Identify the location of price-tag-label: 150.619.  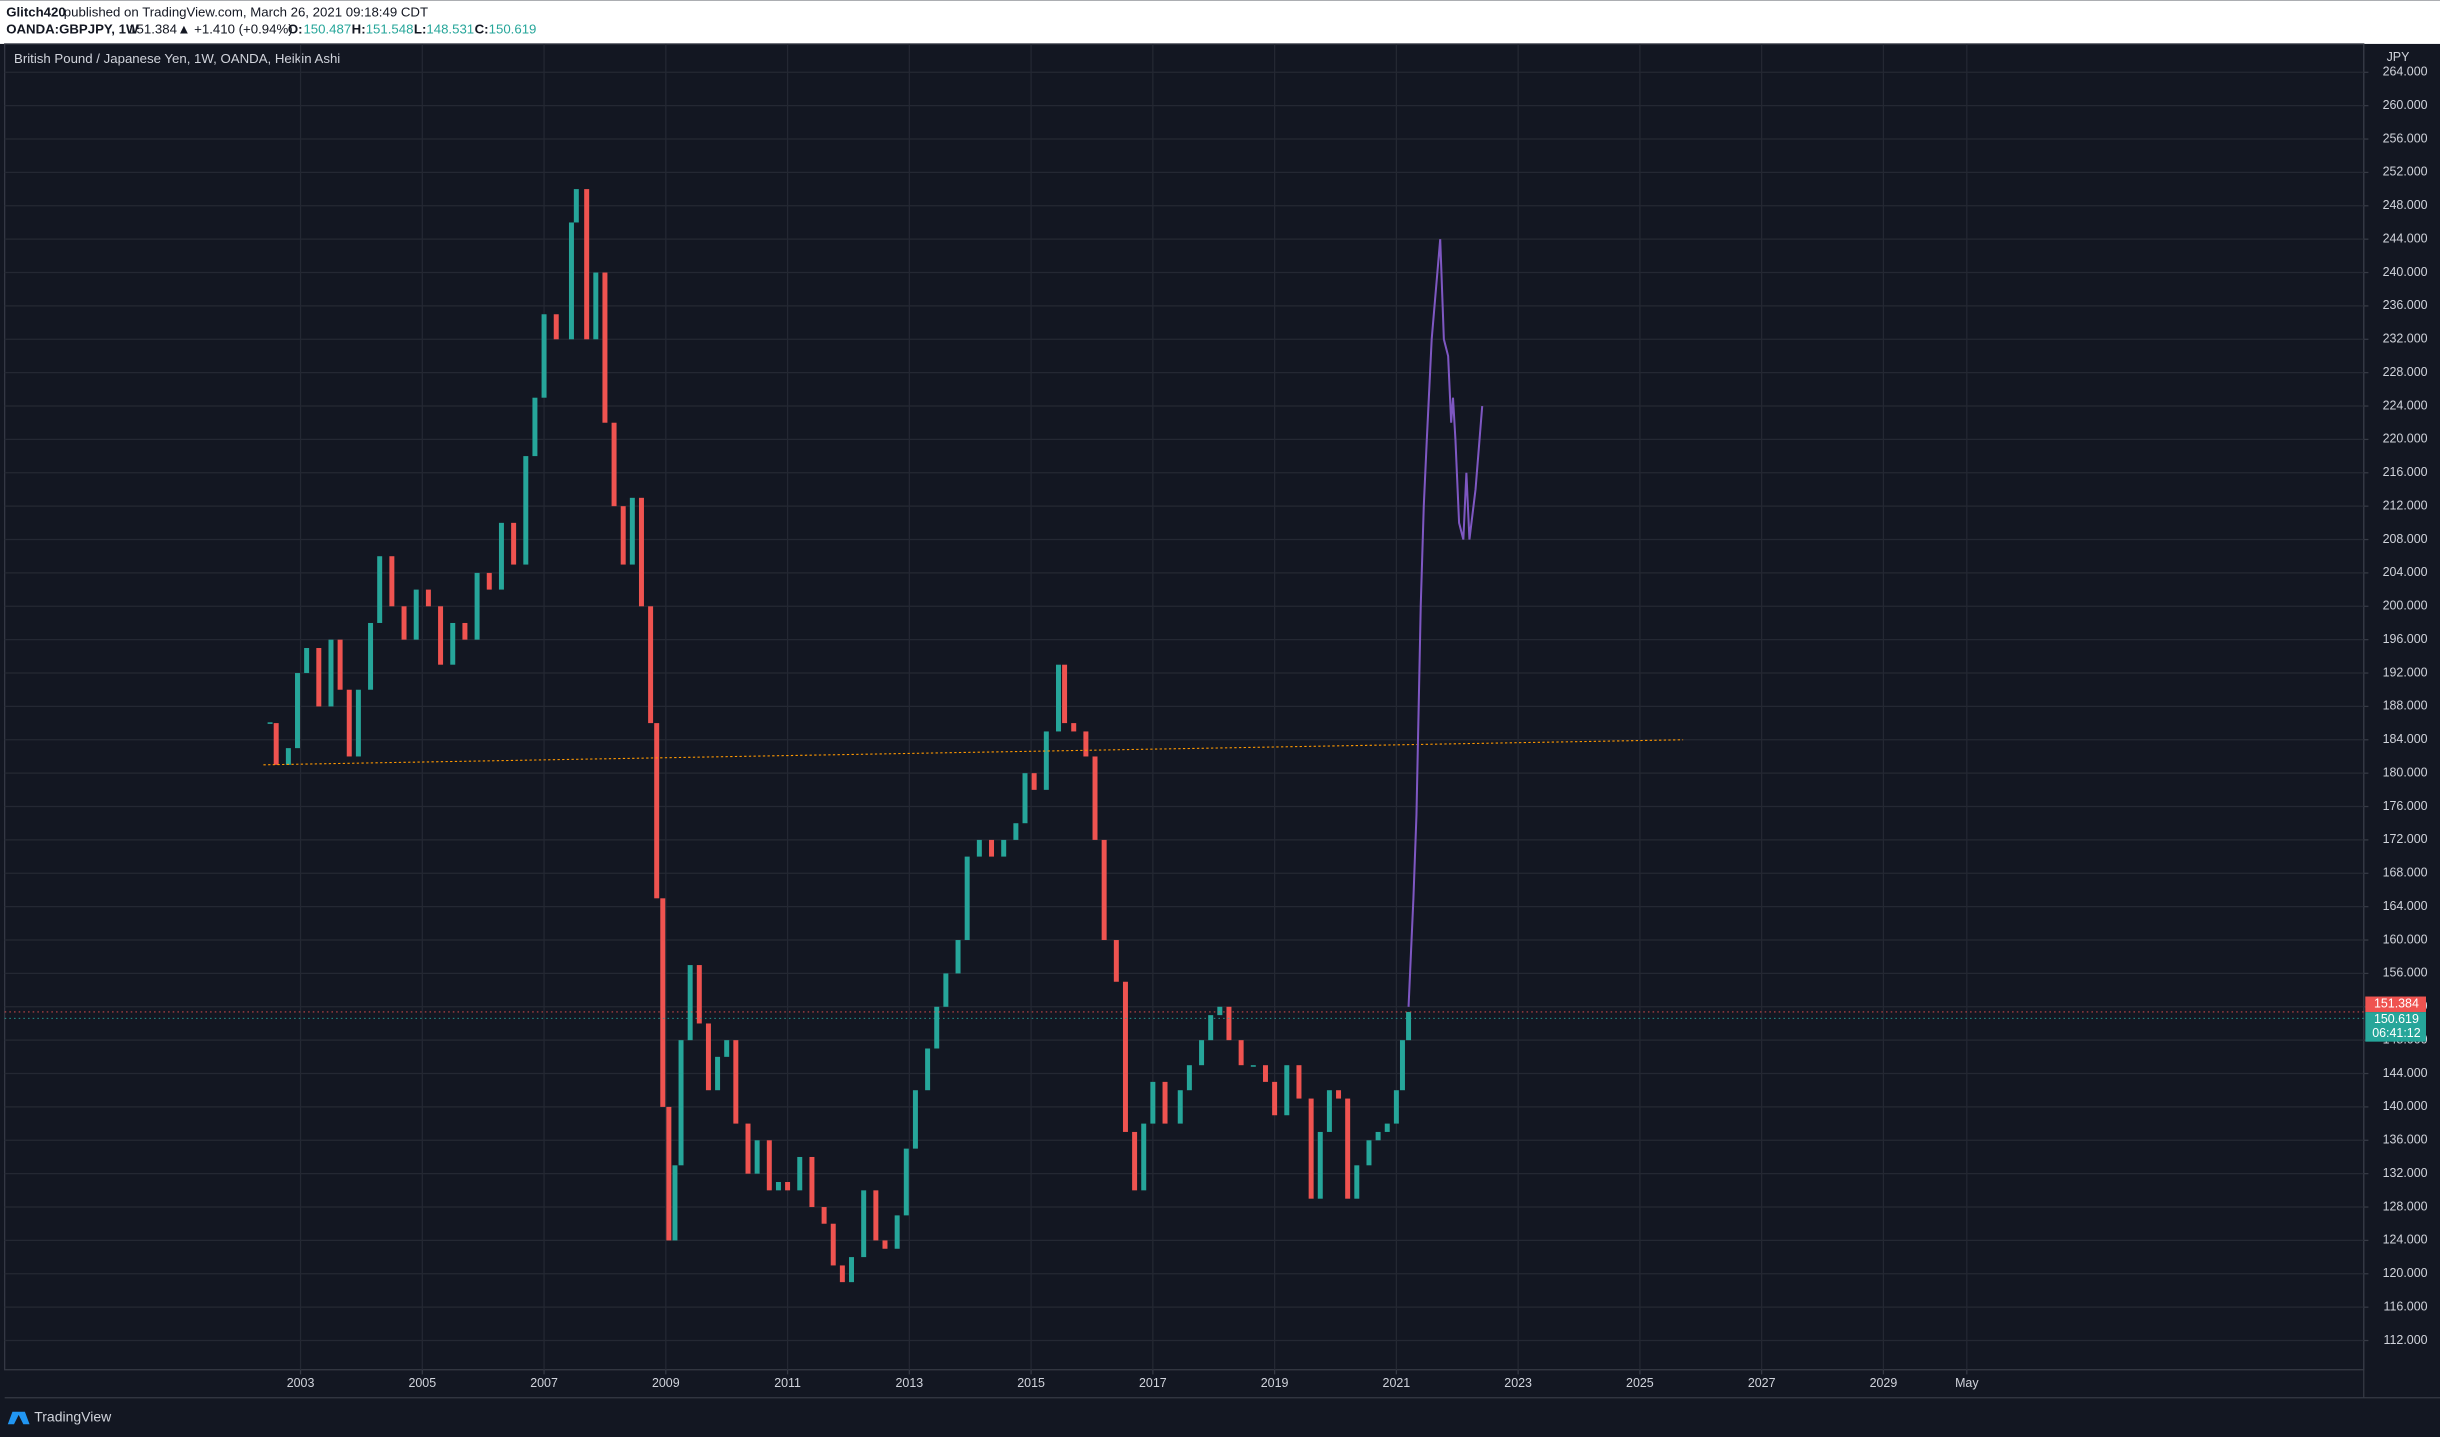
(2396, 1019).